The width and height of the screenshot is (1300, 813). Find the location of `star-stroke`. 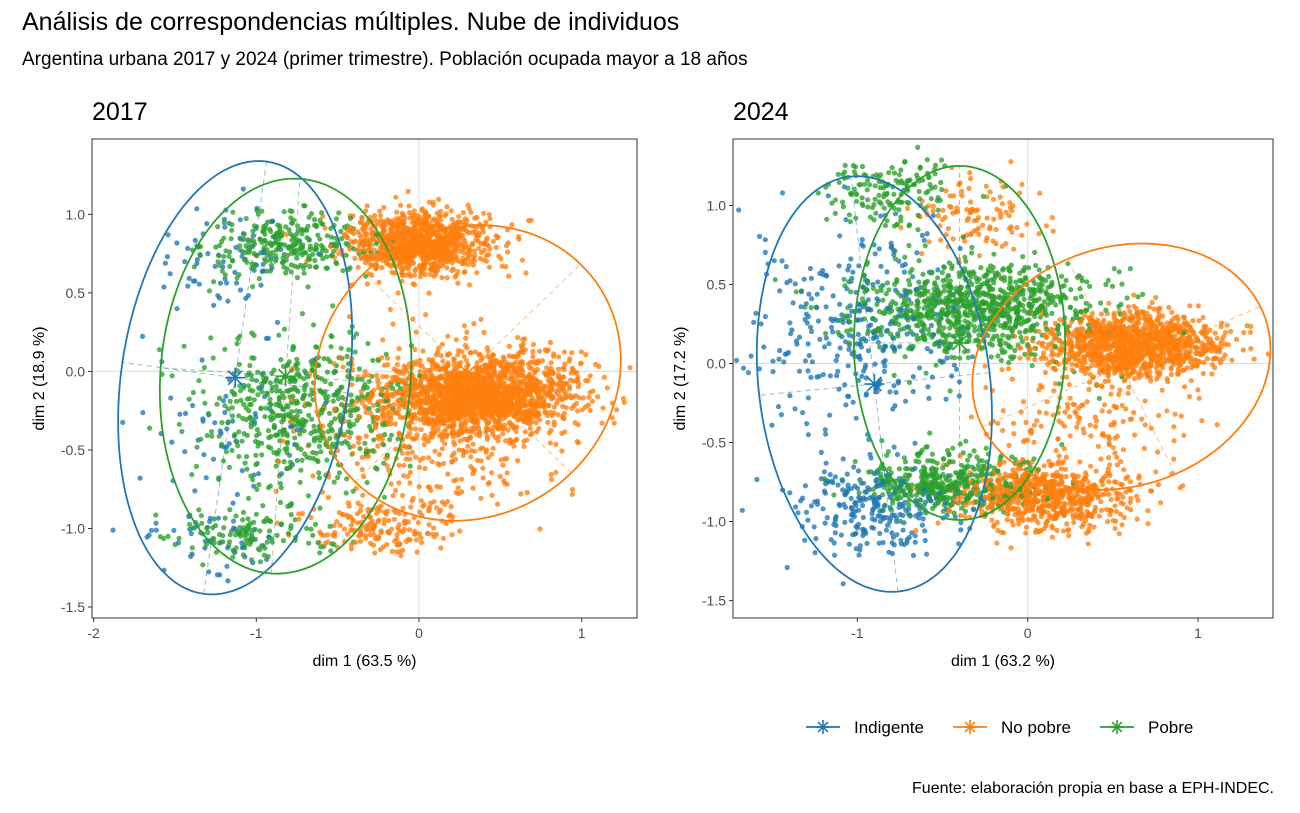

star-stroke is located at coordinates (285, 376).